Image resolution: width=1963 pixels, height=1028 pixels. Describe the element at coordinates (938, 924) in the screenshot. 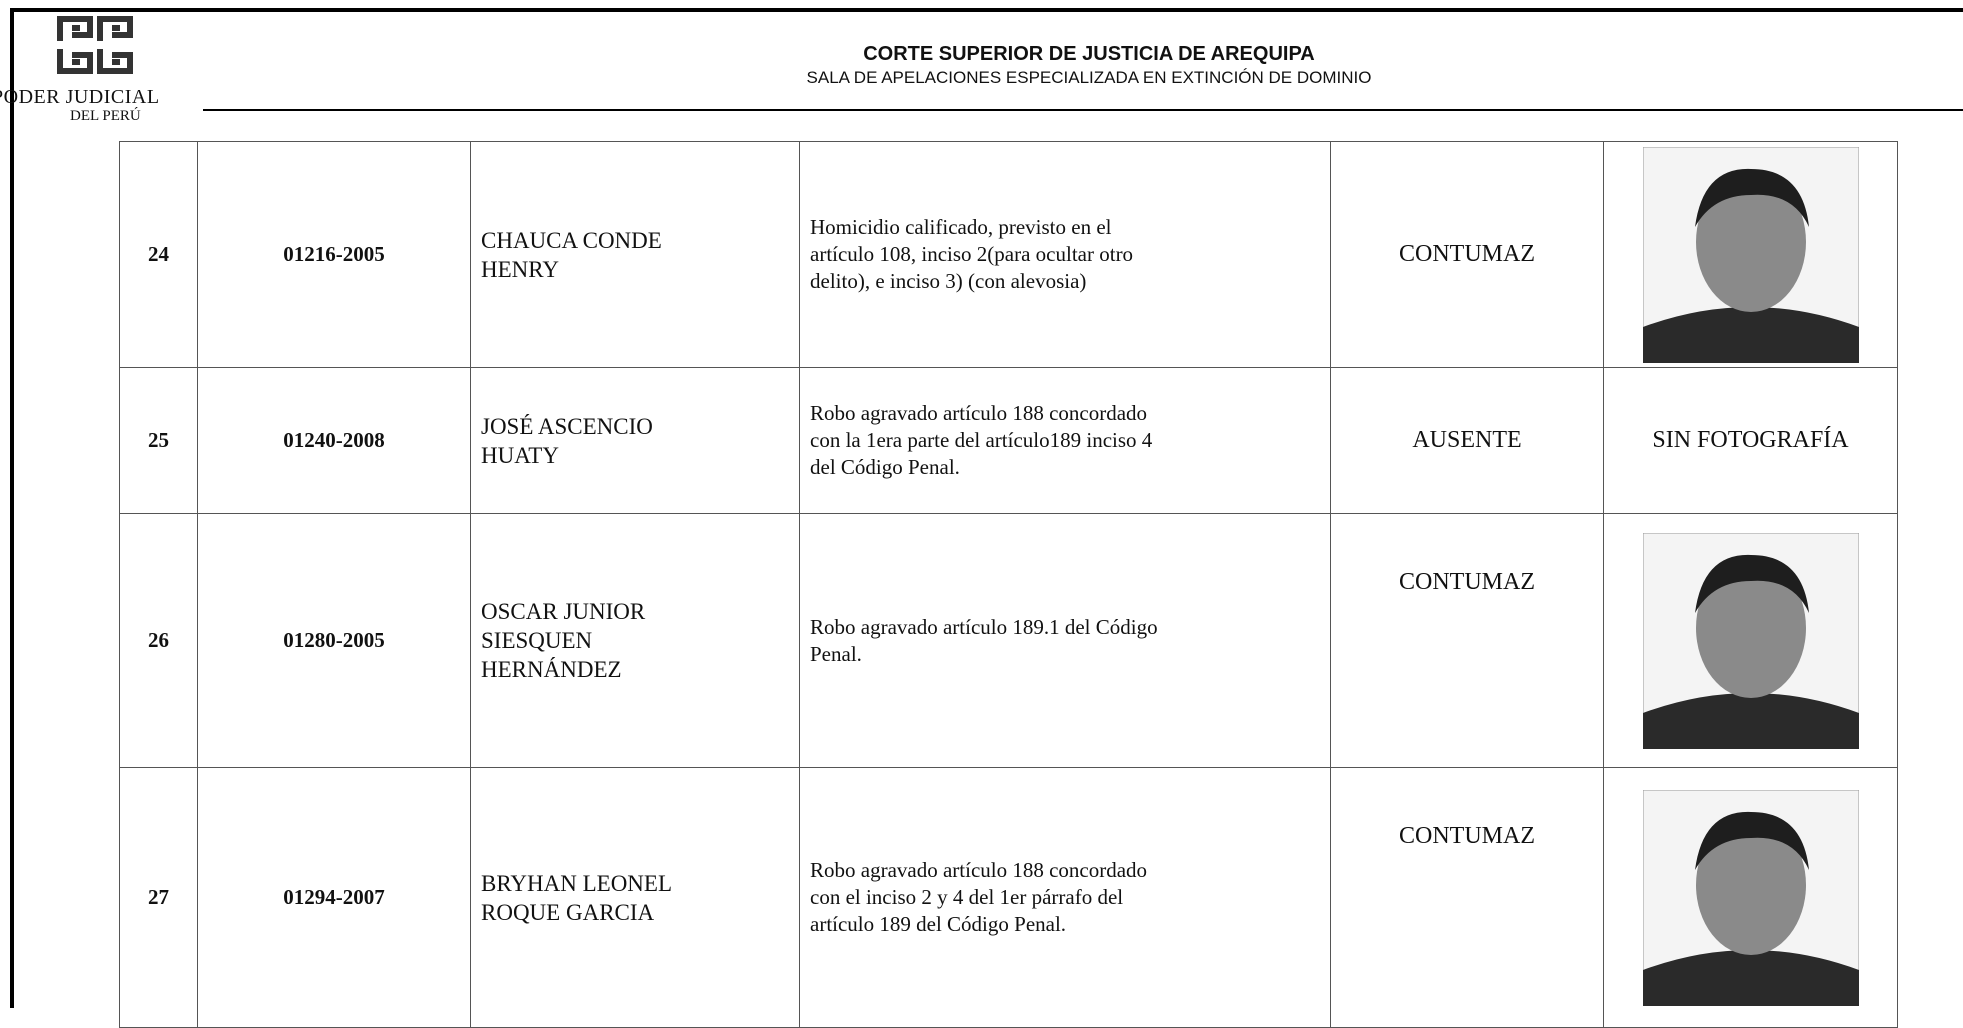

I see `text-line: artículo 189 del Código Penal.` at that location.